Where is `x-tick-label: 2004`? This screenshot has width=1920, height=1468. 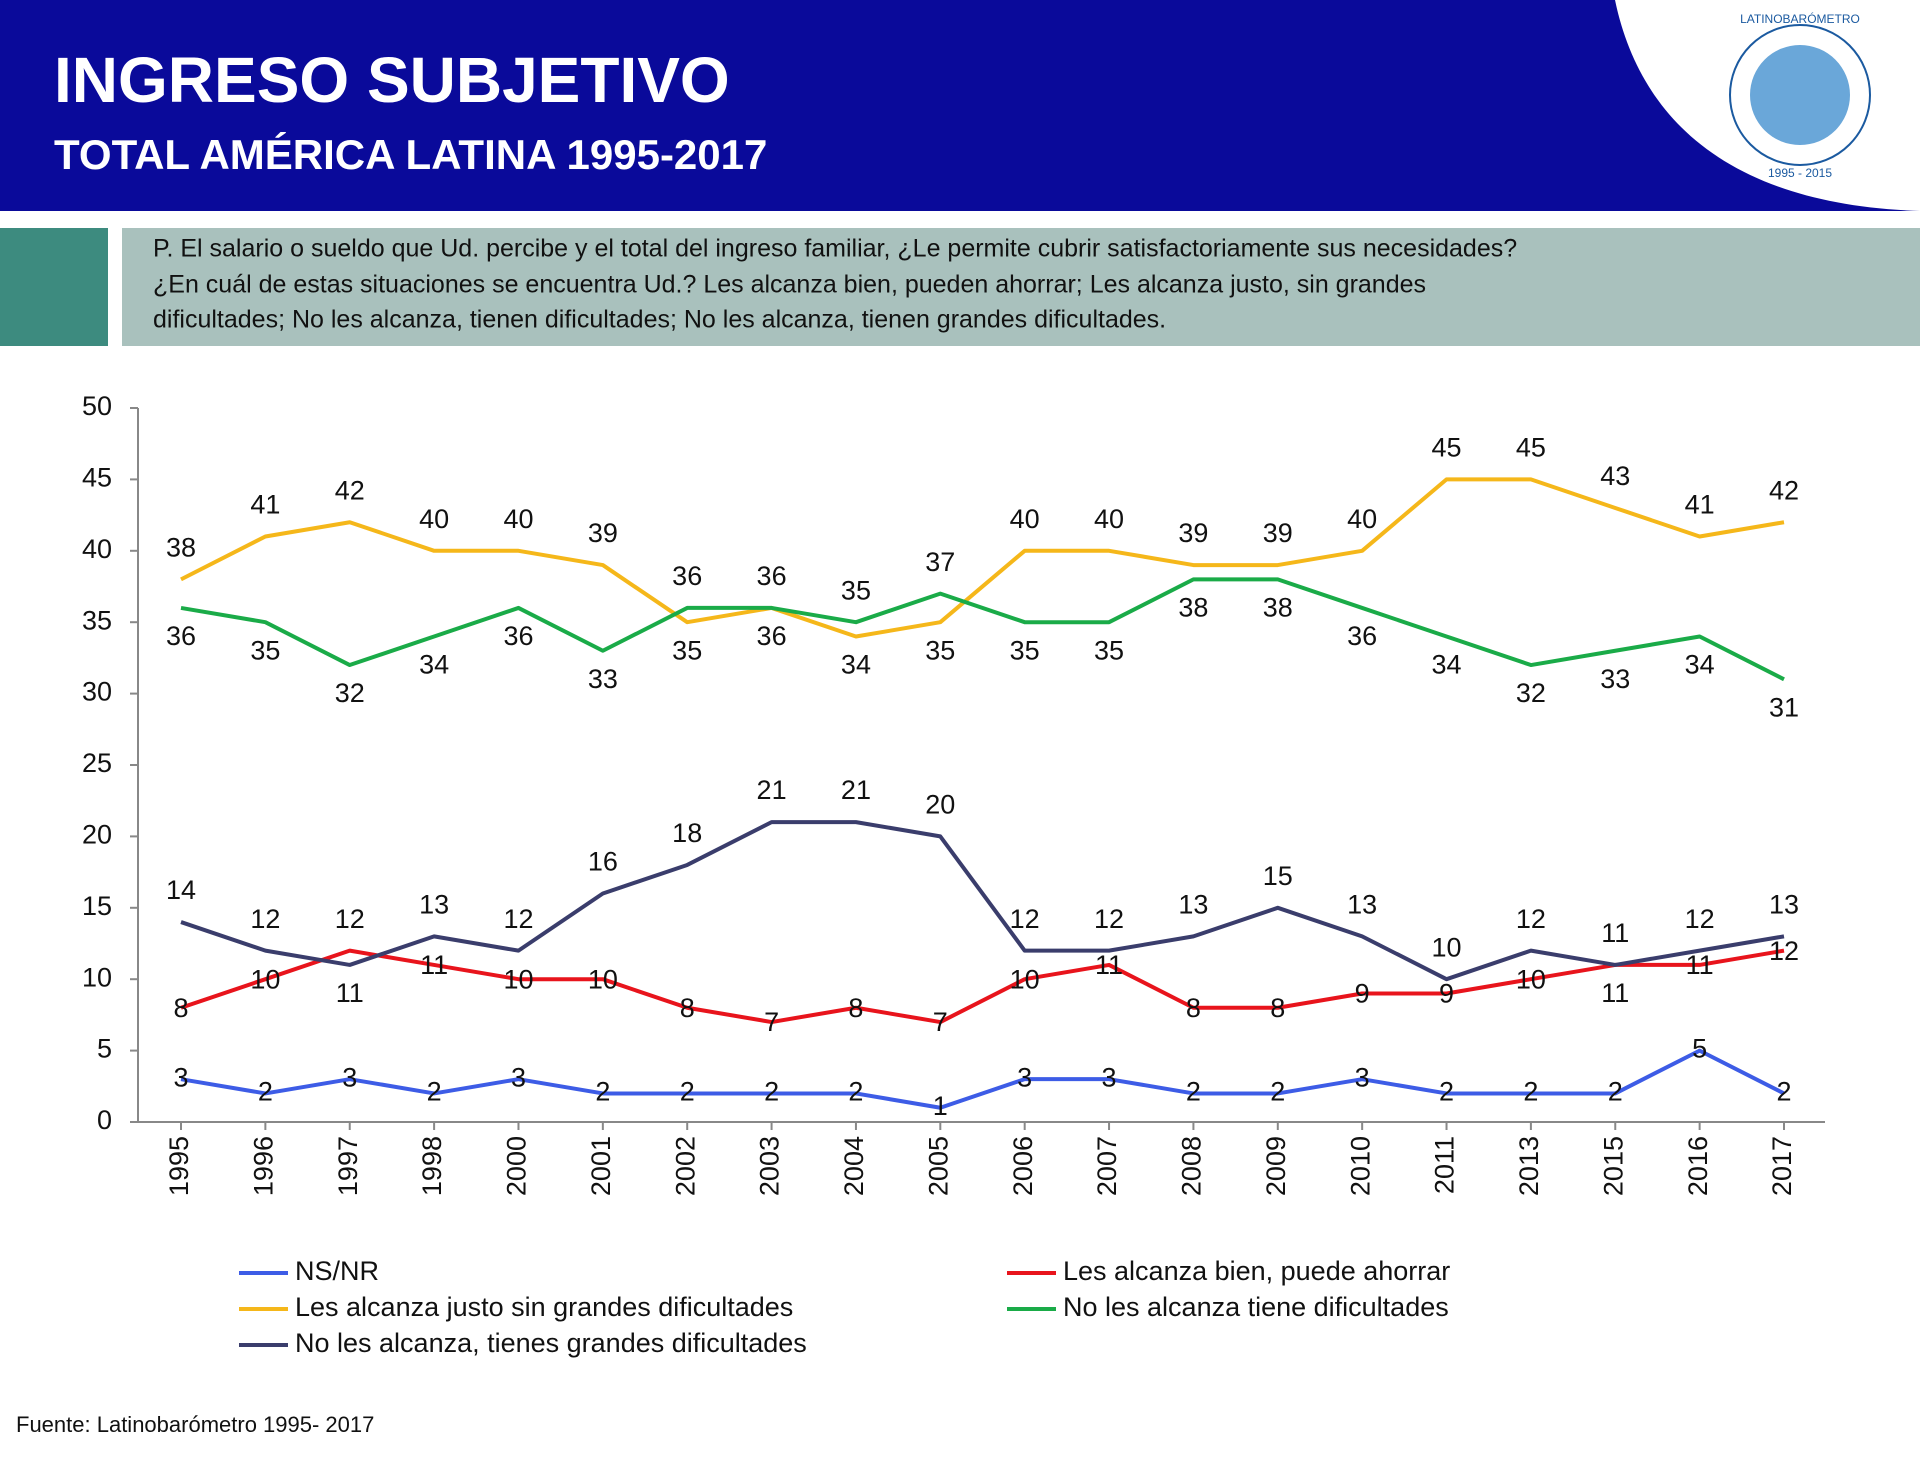 x-tick-label: 2004 is located at coordinates (854, 1166).